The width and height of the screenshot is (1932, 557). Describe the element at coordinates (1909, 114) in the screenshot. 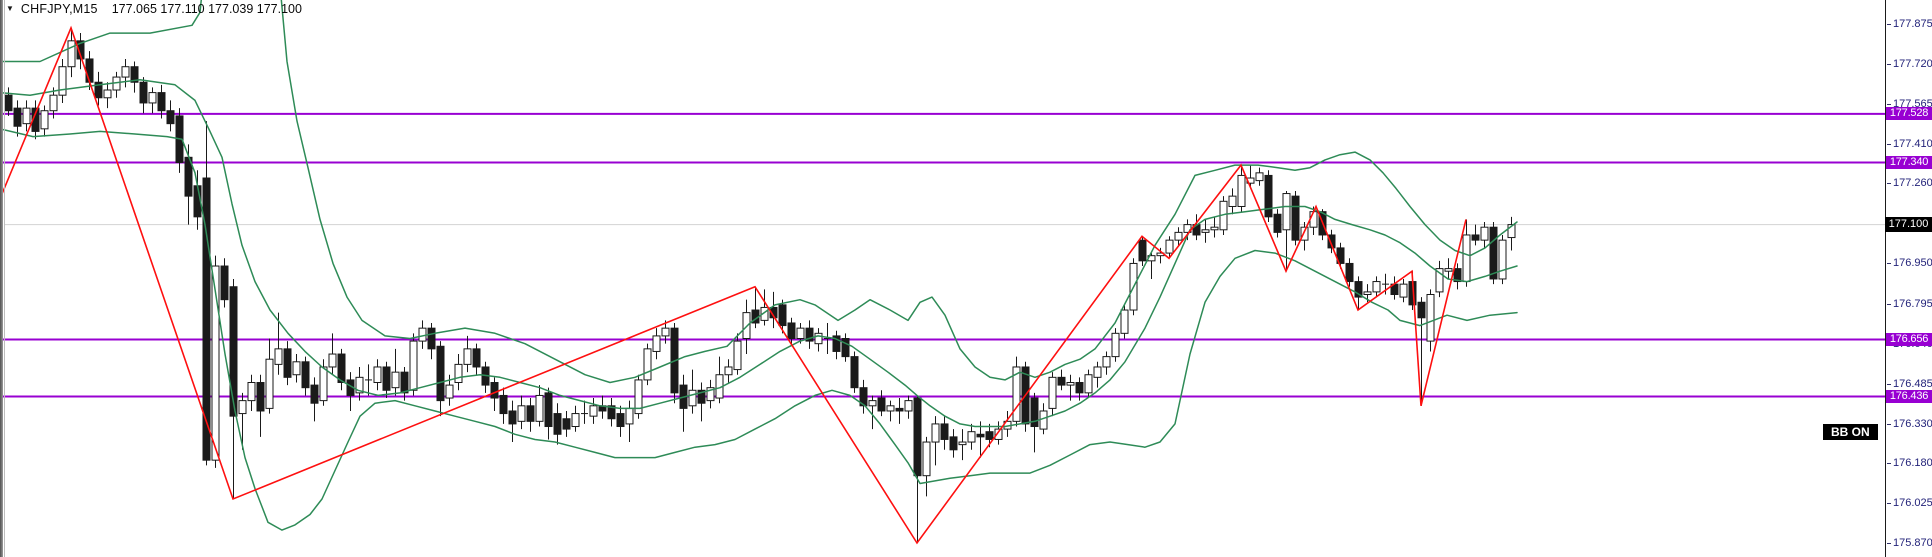

I see `price-level-badge: 177.528` at that location.